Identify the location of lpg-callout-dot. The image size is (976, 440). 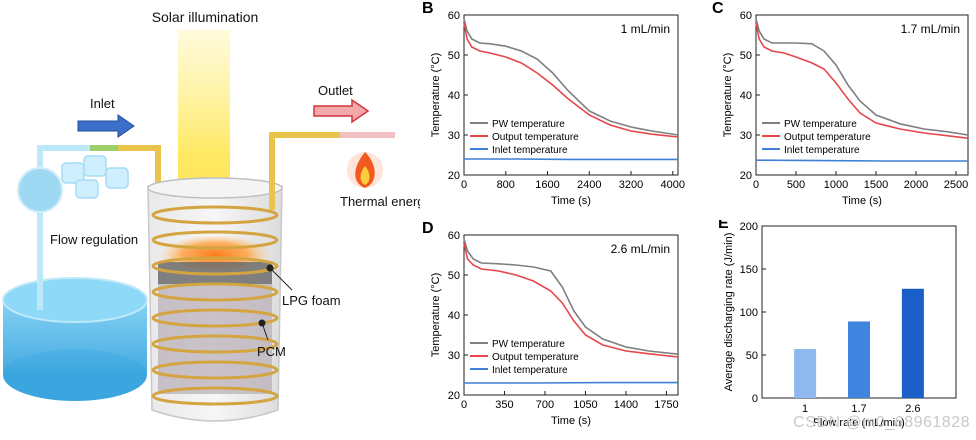
(270, 268).